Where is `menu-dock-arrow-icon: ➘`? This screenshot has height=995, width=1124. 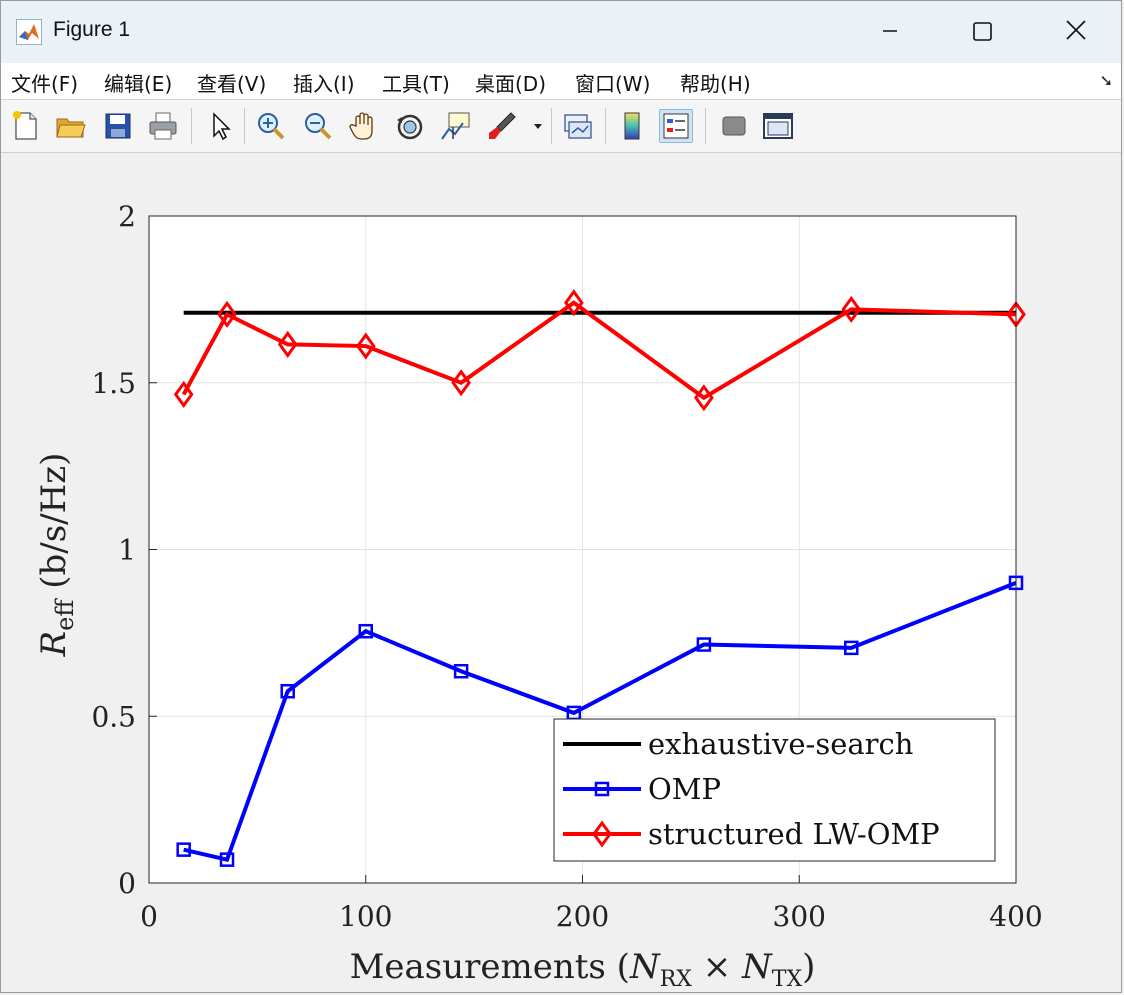
menu-dock-arrow-icon: ➘ is located at coordinates (1106, 80).